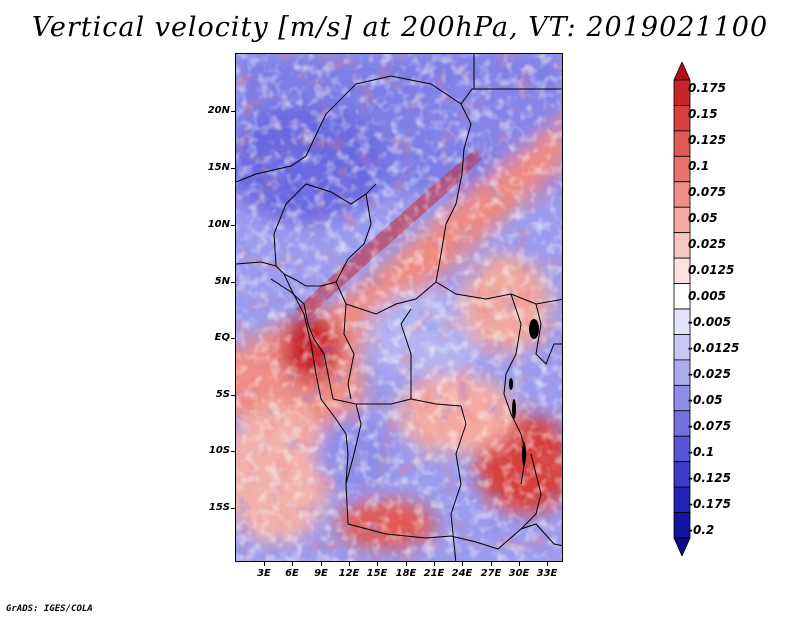 The height and width of the screenshot is (618, 800). I want to click on x-tick-label: 9E, so click(321, 573).